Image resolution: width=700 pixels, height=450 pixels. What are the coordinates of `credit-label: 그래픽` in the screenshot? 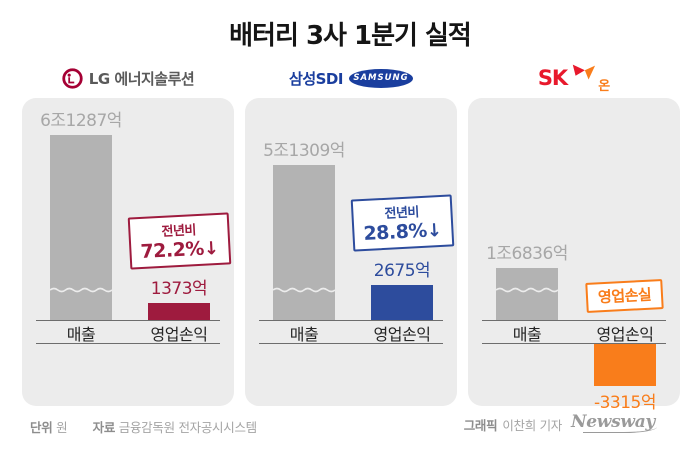 It's located at (480, 425).